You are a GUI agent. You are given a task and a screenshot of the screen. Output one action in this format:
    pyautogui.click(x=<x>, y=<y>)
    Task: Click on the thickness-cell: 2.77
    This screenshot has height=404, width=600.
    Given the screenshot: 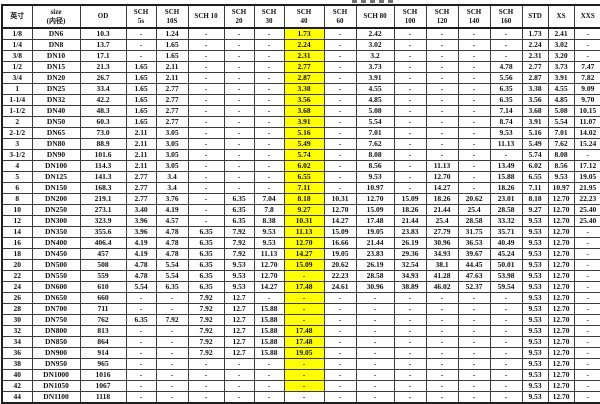 What is the action you would take?
    pyautogui.click(x=172, y=122)
    